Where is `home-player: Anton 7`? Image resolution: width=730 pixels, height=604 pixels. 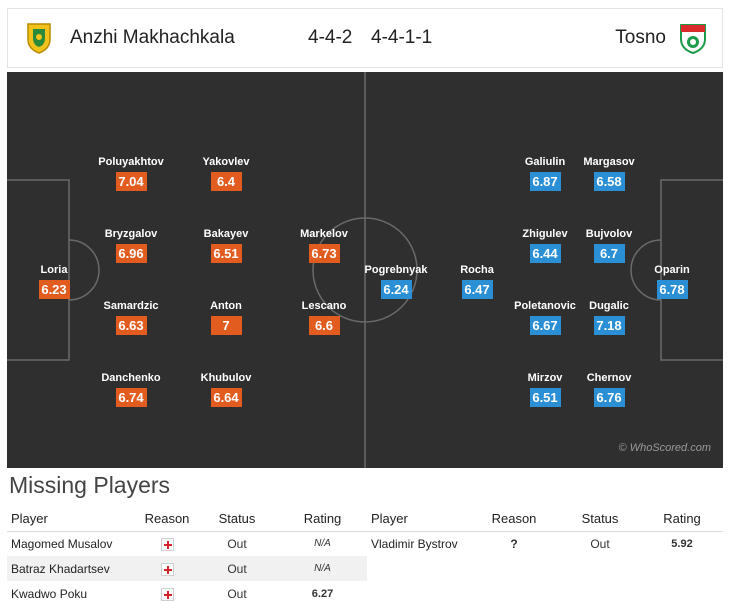
home-player: Anton 7 is located at coordinates (226, 317).